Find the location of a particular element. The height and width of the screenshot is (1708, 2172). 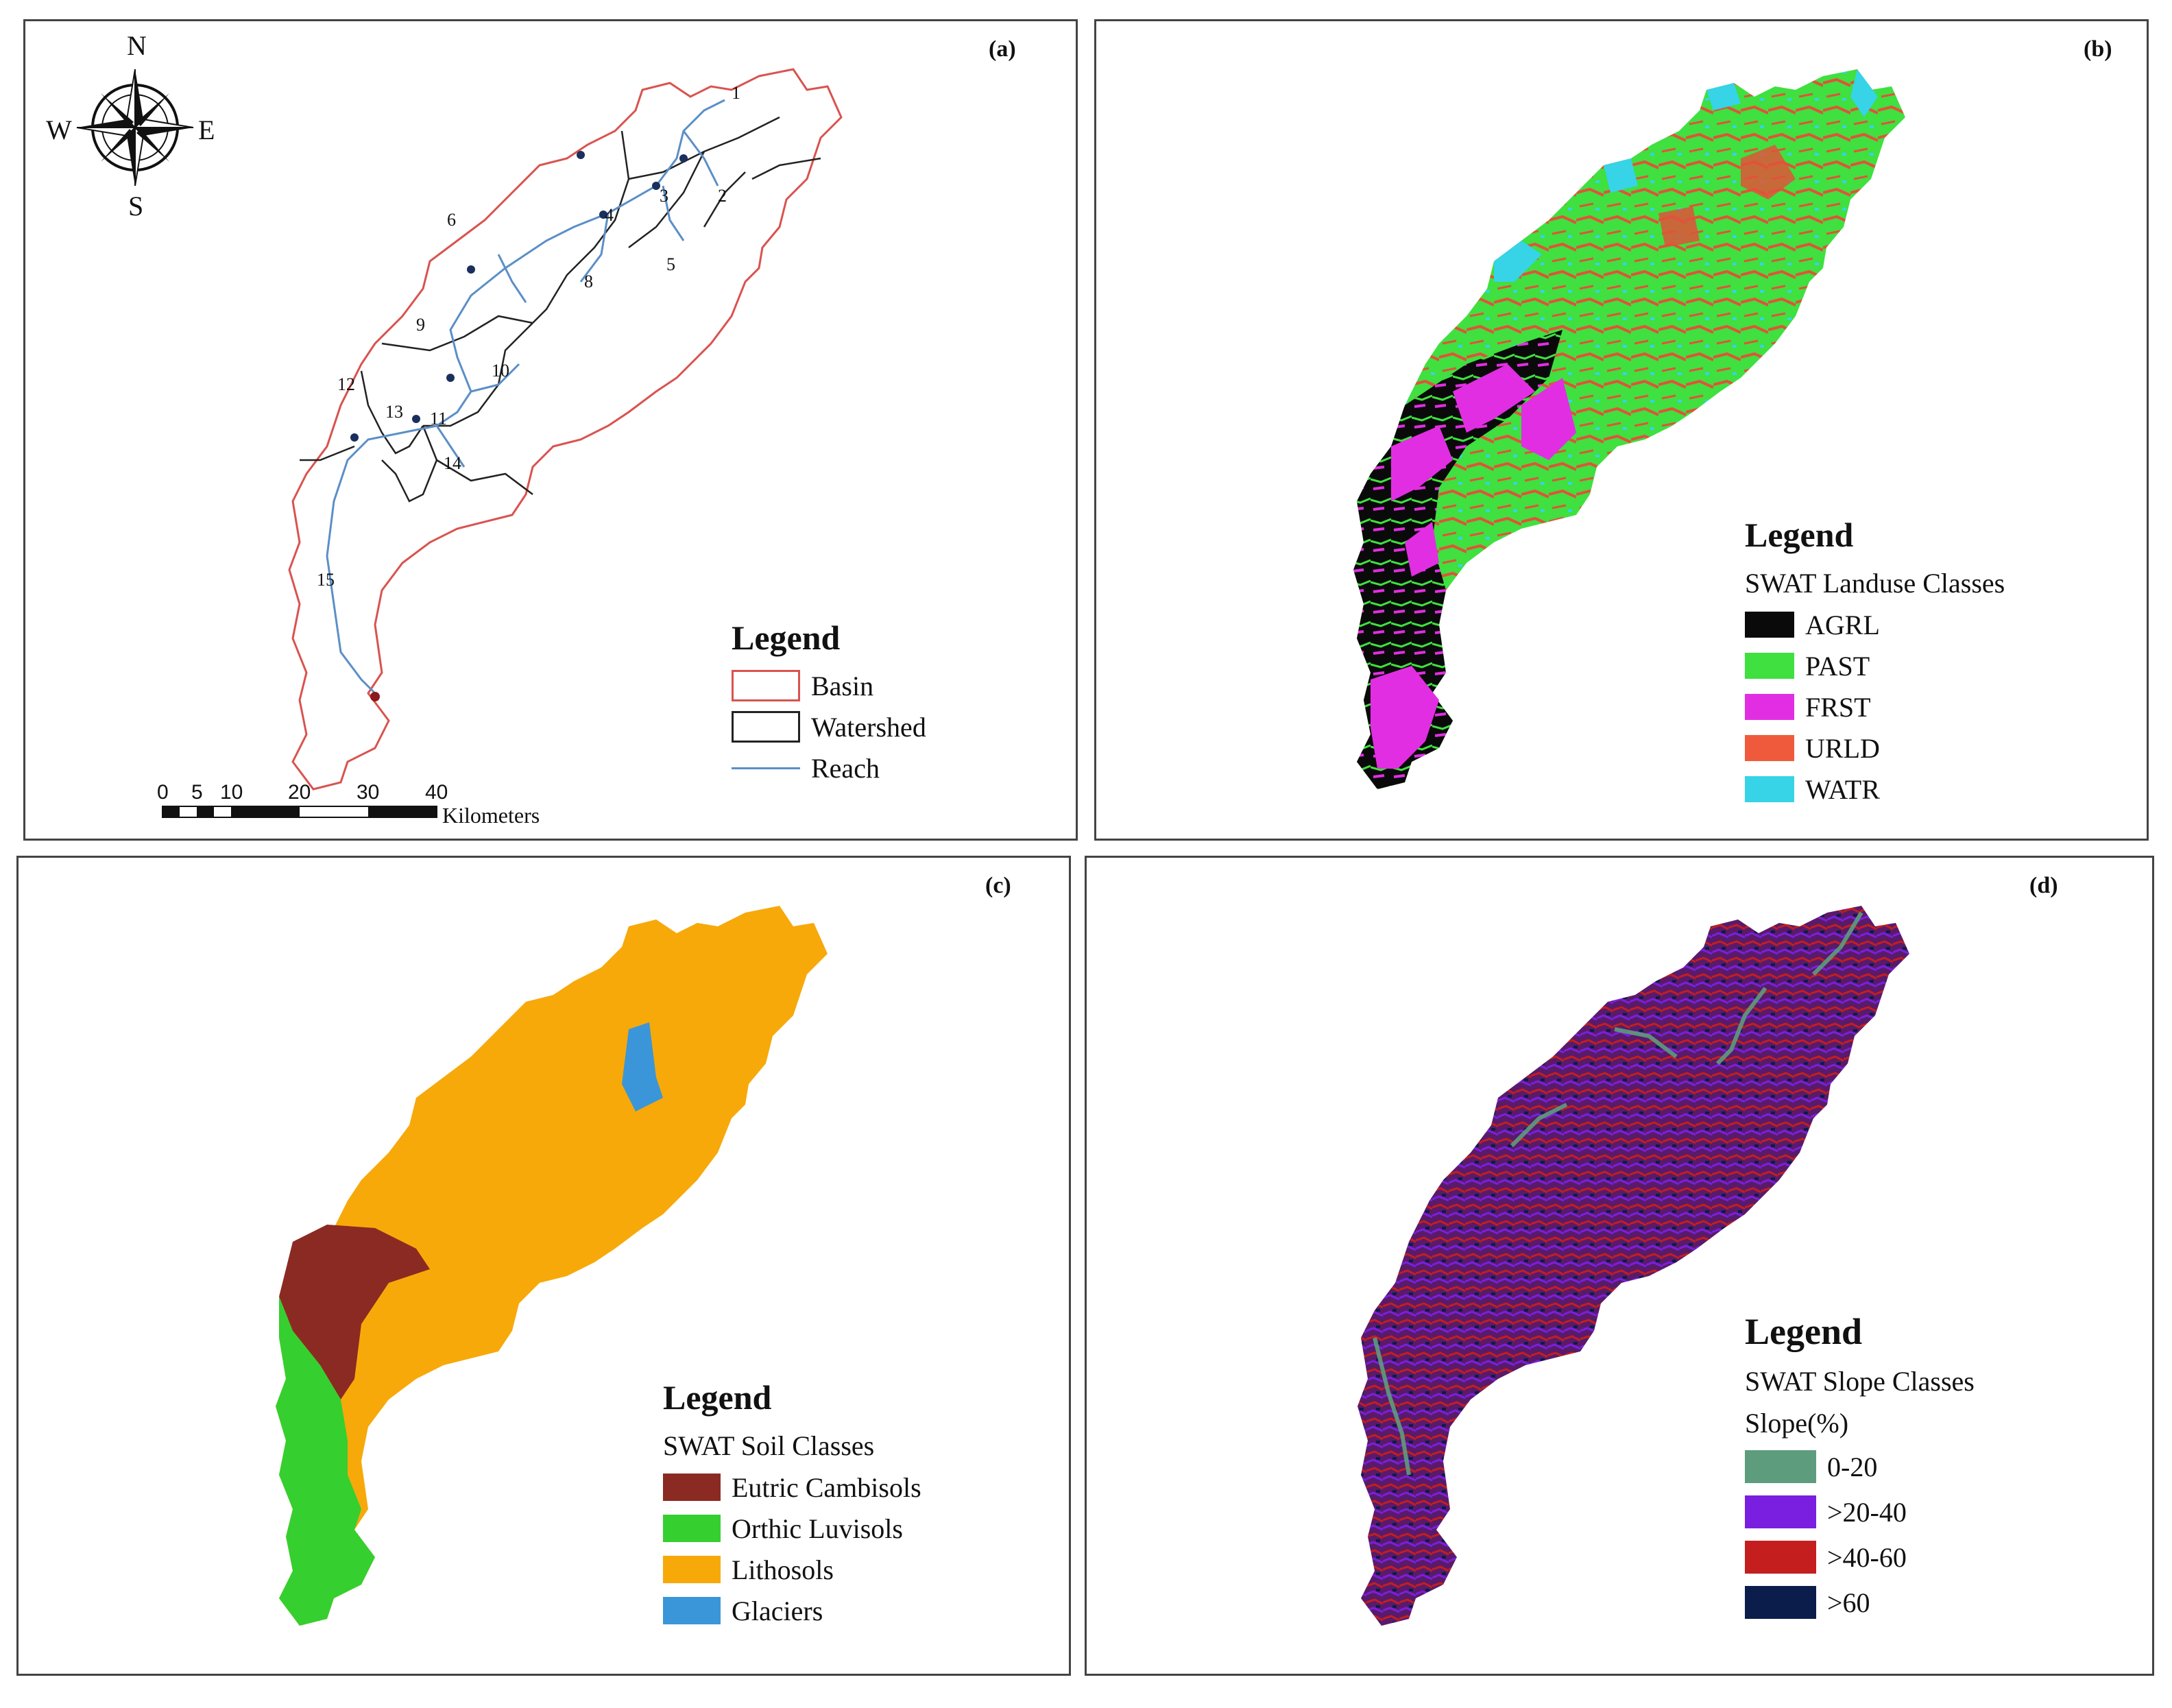

slope-60-swatch is located at coordinates (1780, 1603).